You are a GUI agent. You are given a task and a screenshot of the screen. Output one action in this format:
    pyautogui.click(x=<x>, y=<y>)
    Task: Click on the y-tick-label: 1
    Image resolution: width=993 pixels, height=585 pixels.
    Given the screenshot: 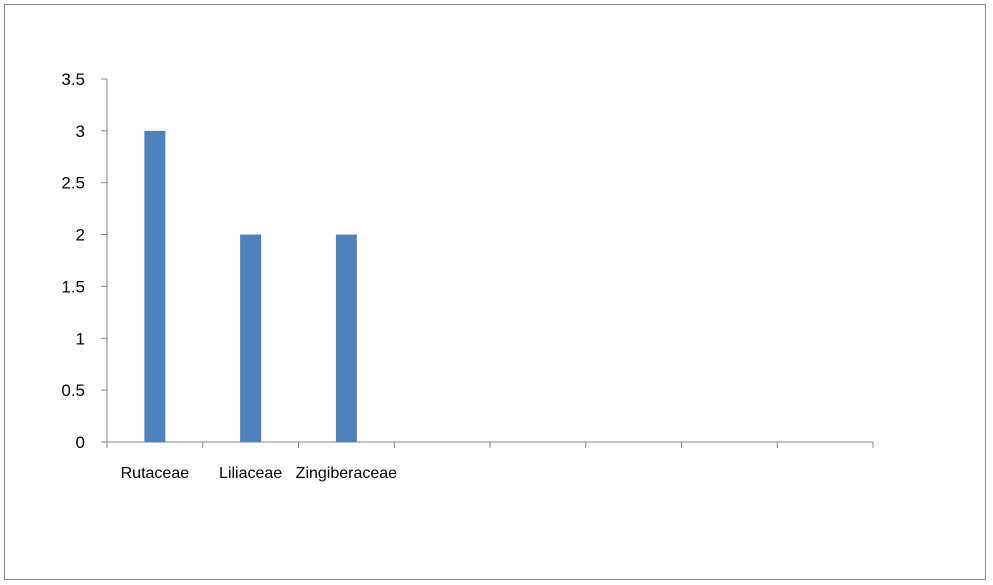 What is the action you would take?
    pyautogui.click(x=80, y=338)
    